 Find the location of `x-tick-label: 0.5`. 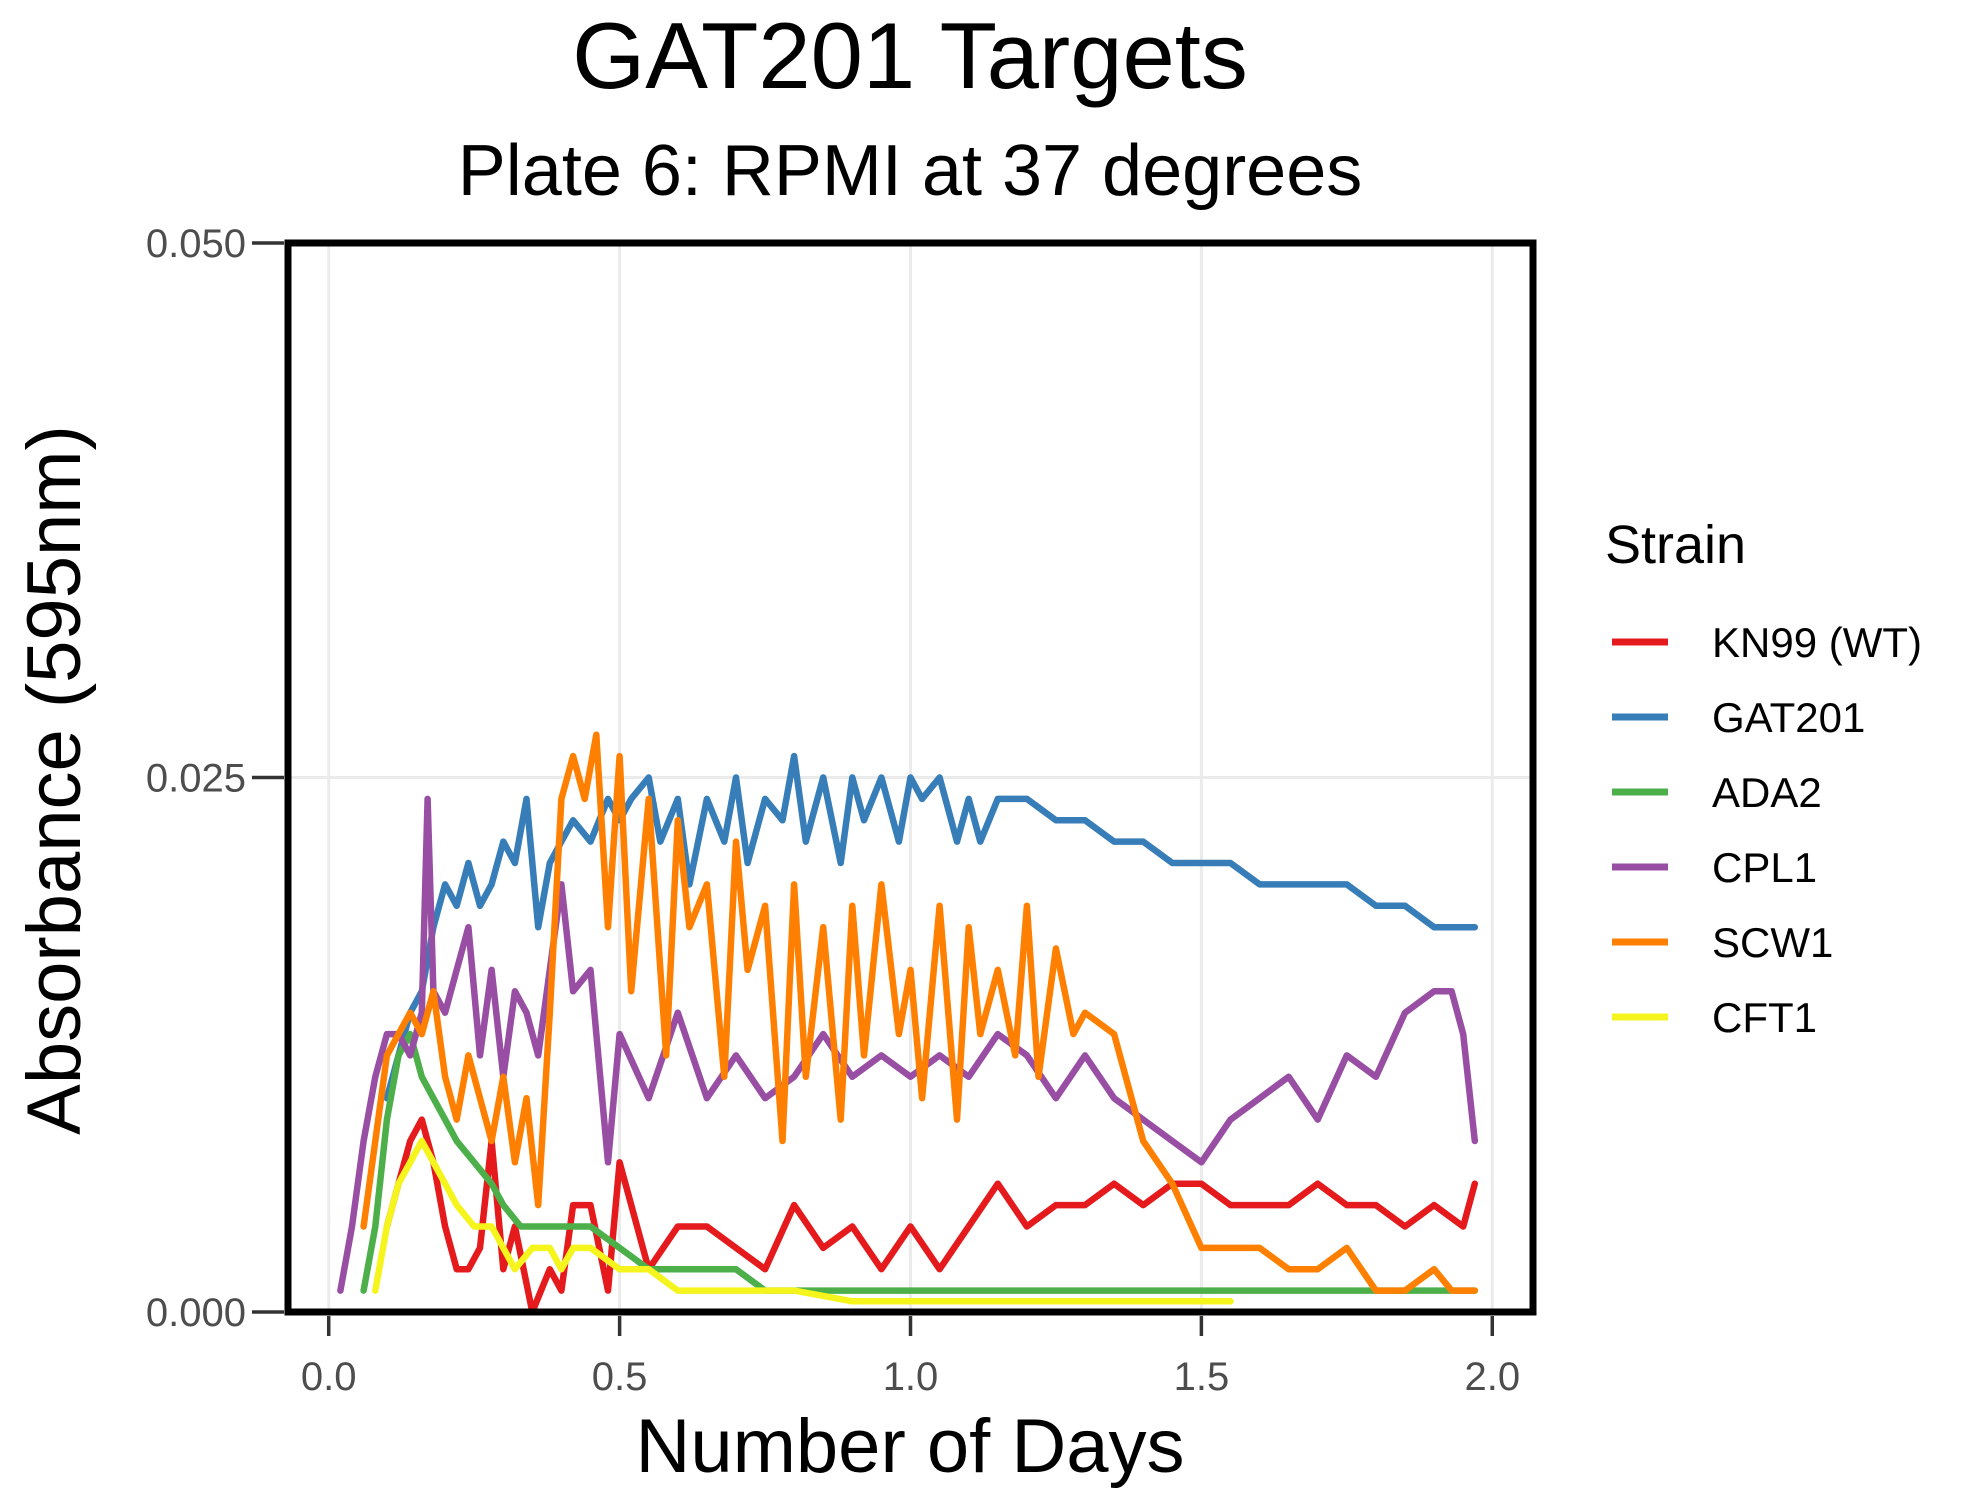

x-tick-label: 0.5 is located at coordinates (620, 1377).